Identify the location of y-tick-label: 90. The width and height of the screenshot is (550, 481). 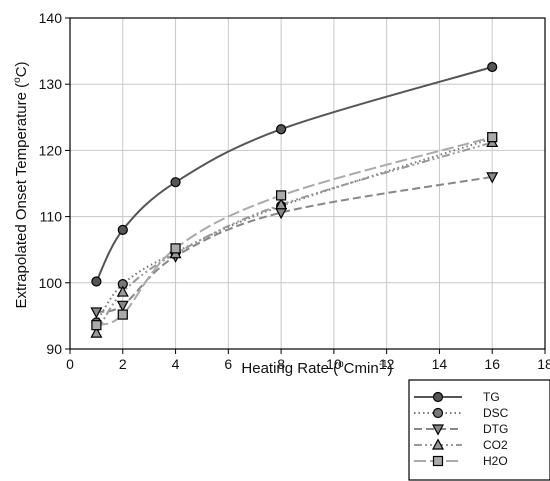
(54, 349).